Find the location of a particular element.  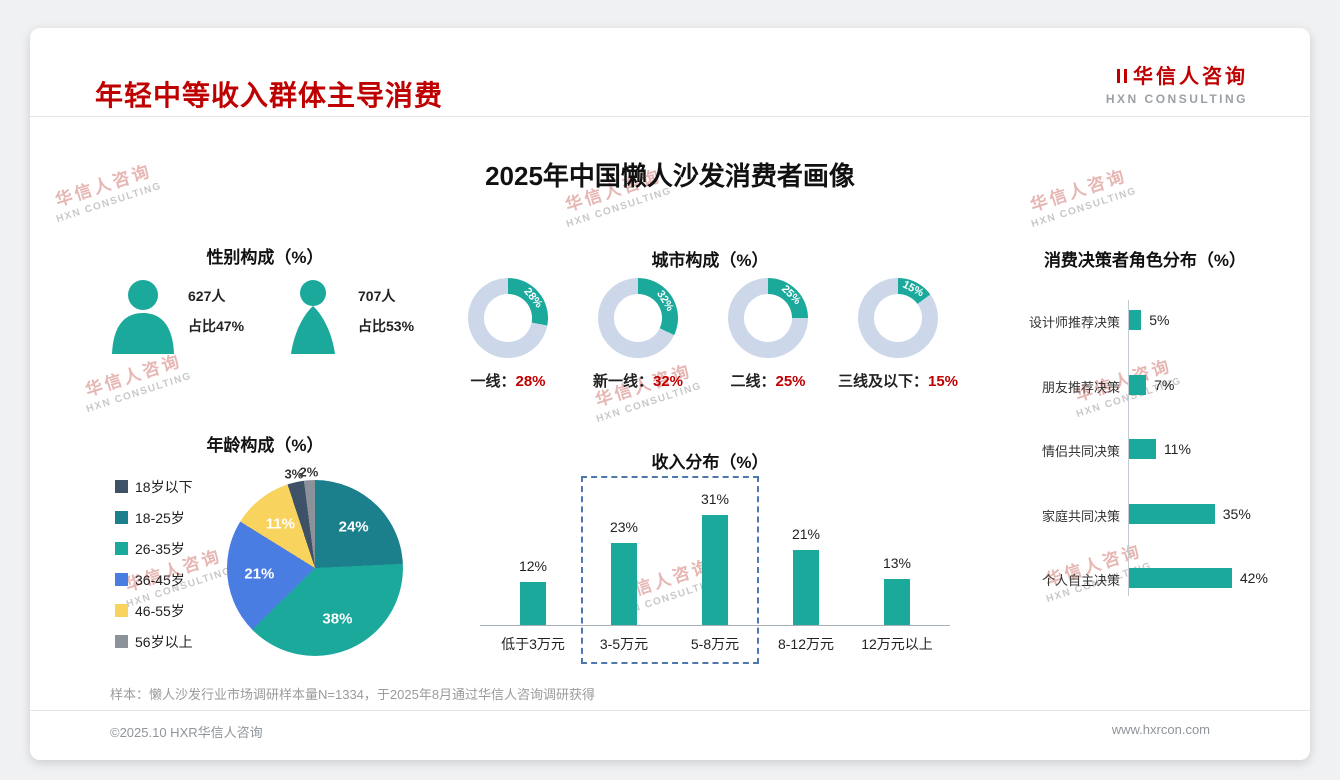

age-legend-item: 18-25岁 is located at coordinates (154, 517).